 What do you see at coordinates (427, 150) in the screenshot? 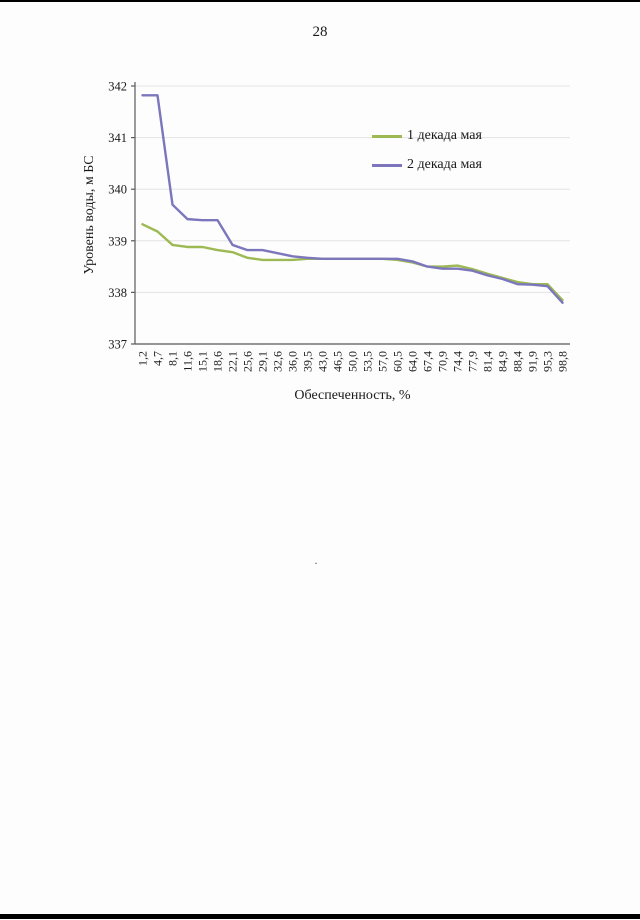
I see `chart-legend: 1 декада мая 2 декада мая` at bounding box center [427, 150].